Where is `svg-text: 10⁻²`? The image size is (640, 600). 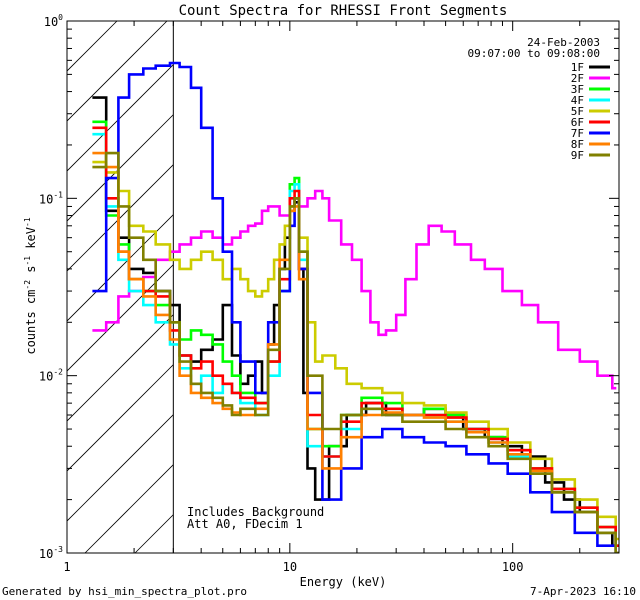 svg-text: 10⁻² is located at coordinates (51, 376).